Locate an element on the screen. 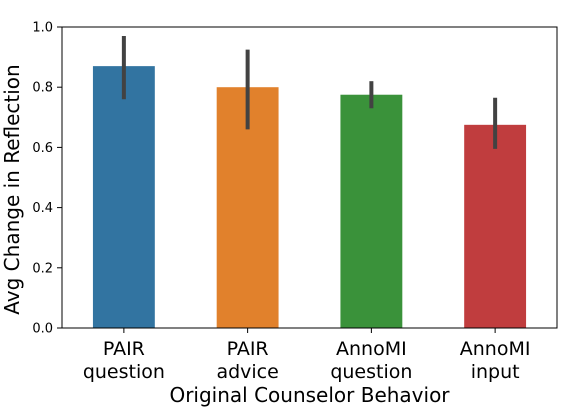 This screenshot has width=572, height=415. x-tick-label-2: AnnoMI question is located at coordinates (371, 360).